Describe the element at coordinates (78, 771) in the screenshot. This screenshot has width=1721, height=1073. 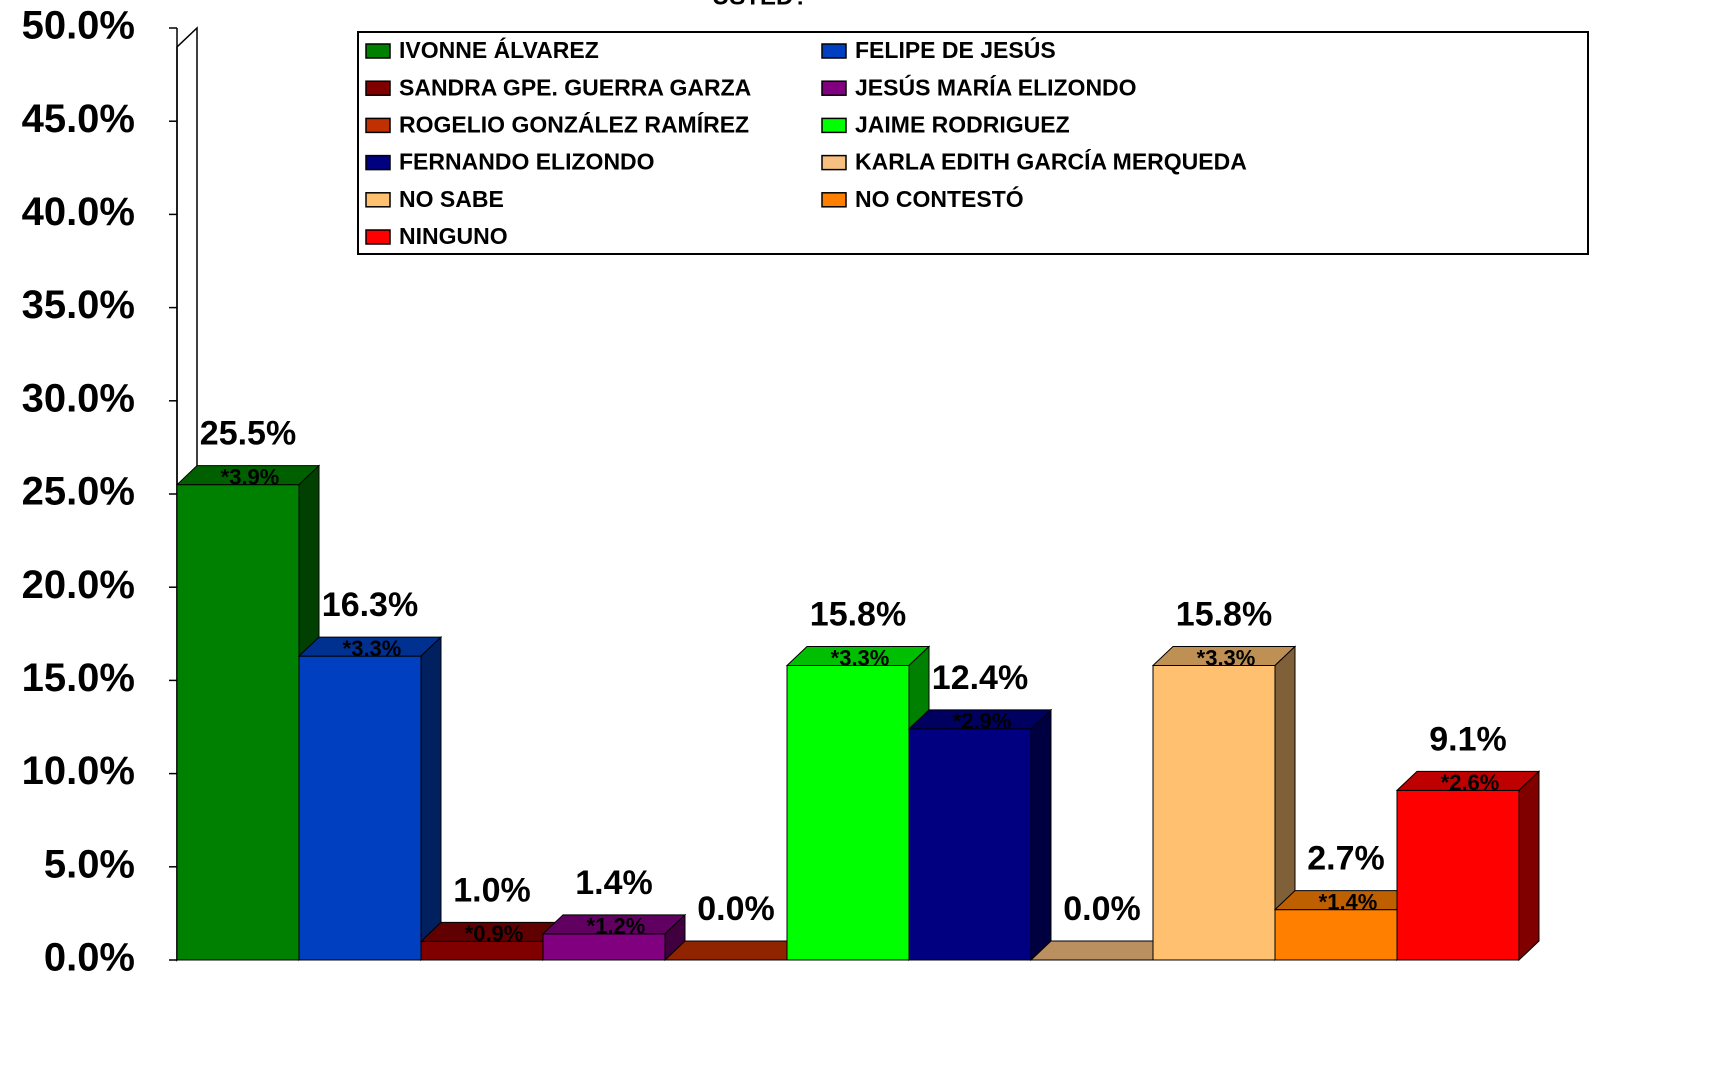
I see `y-tick-label: 10.0%` at that location.